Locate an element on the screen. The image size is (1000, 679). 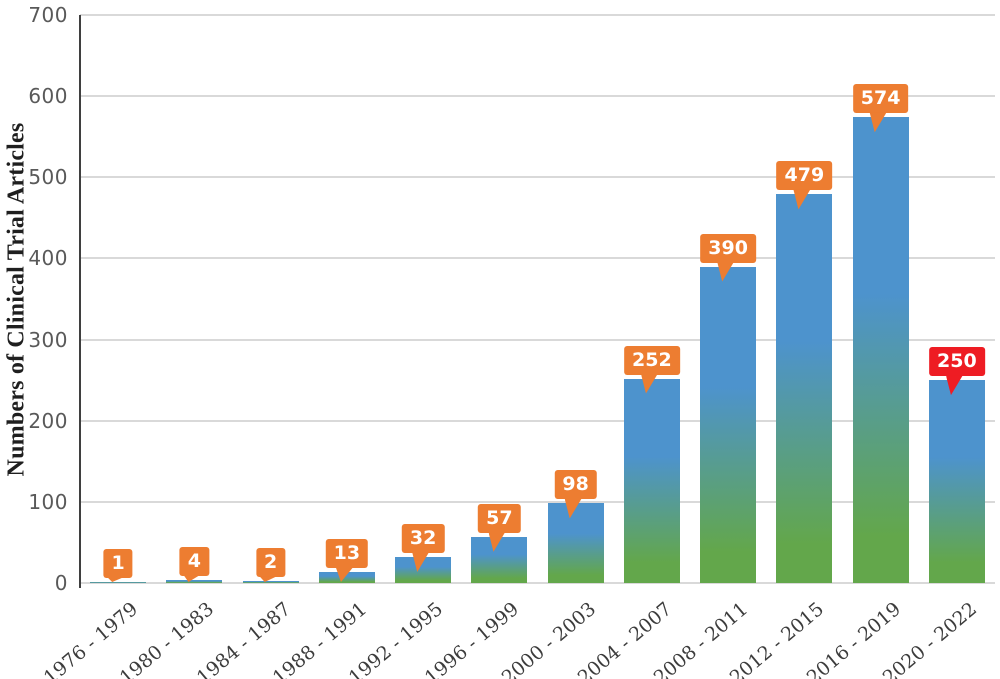
data-label-252: 252 is located at coordinates (652, 369).